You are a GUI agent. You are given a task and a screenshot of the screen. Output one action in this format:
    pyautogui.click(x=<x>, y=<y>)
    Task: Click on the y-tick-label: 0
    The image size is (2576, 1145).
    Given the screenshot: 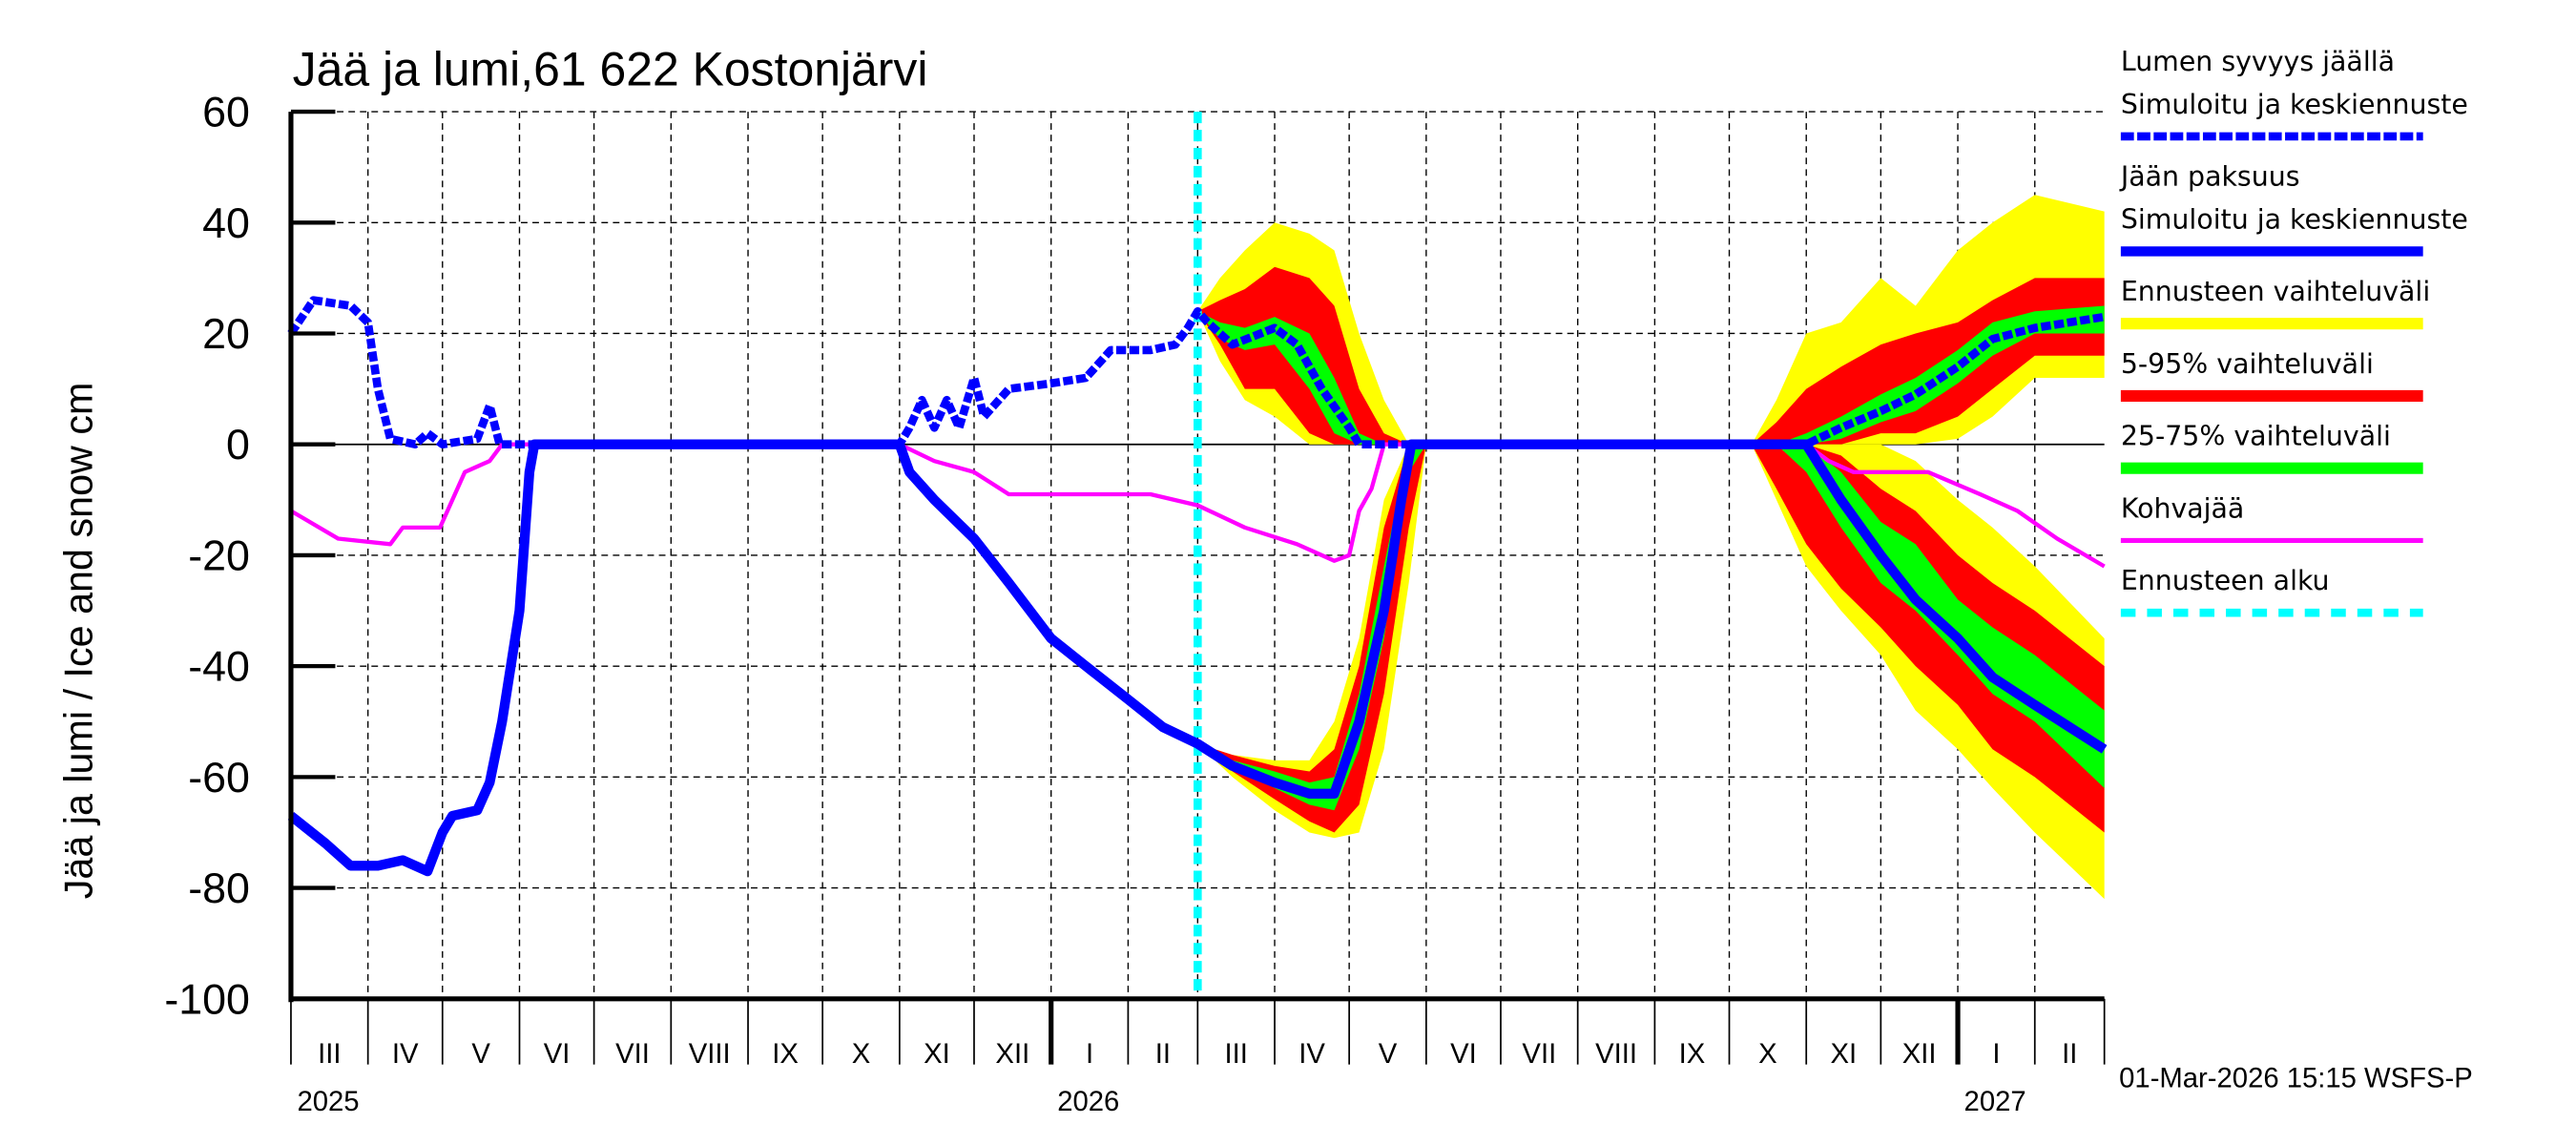 What is the action you would take?
    pyautogui.click(x=238, y=445)
    